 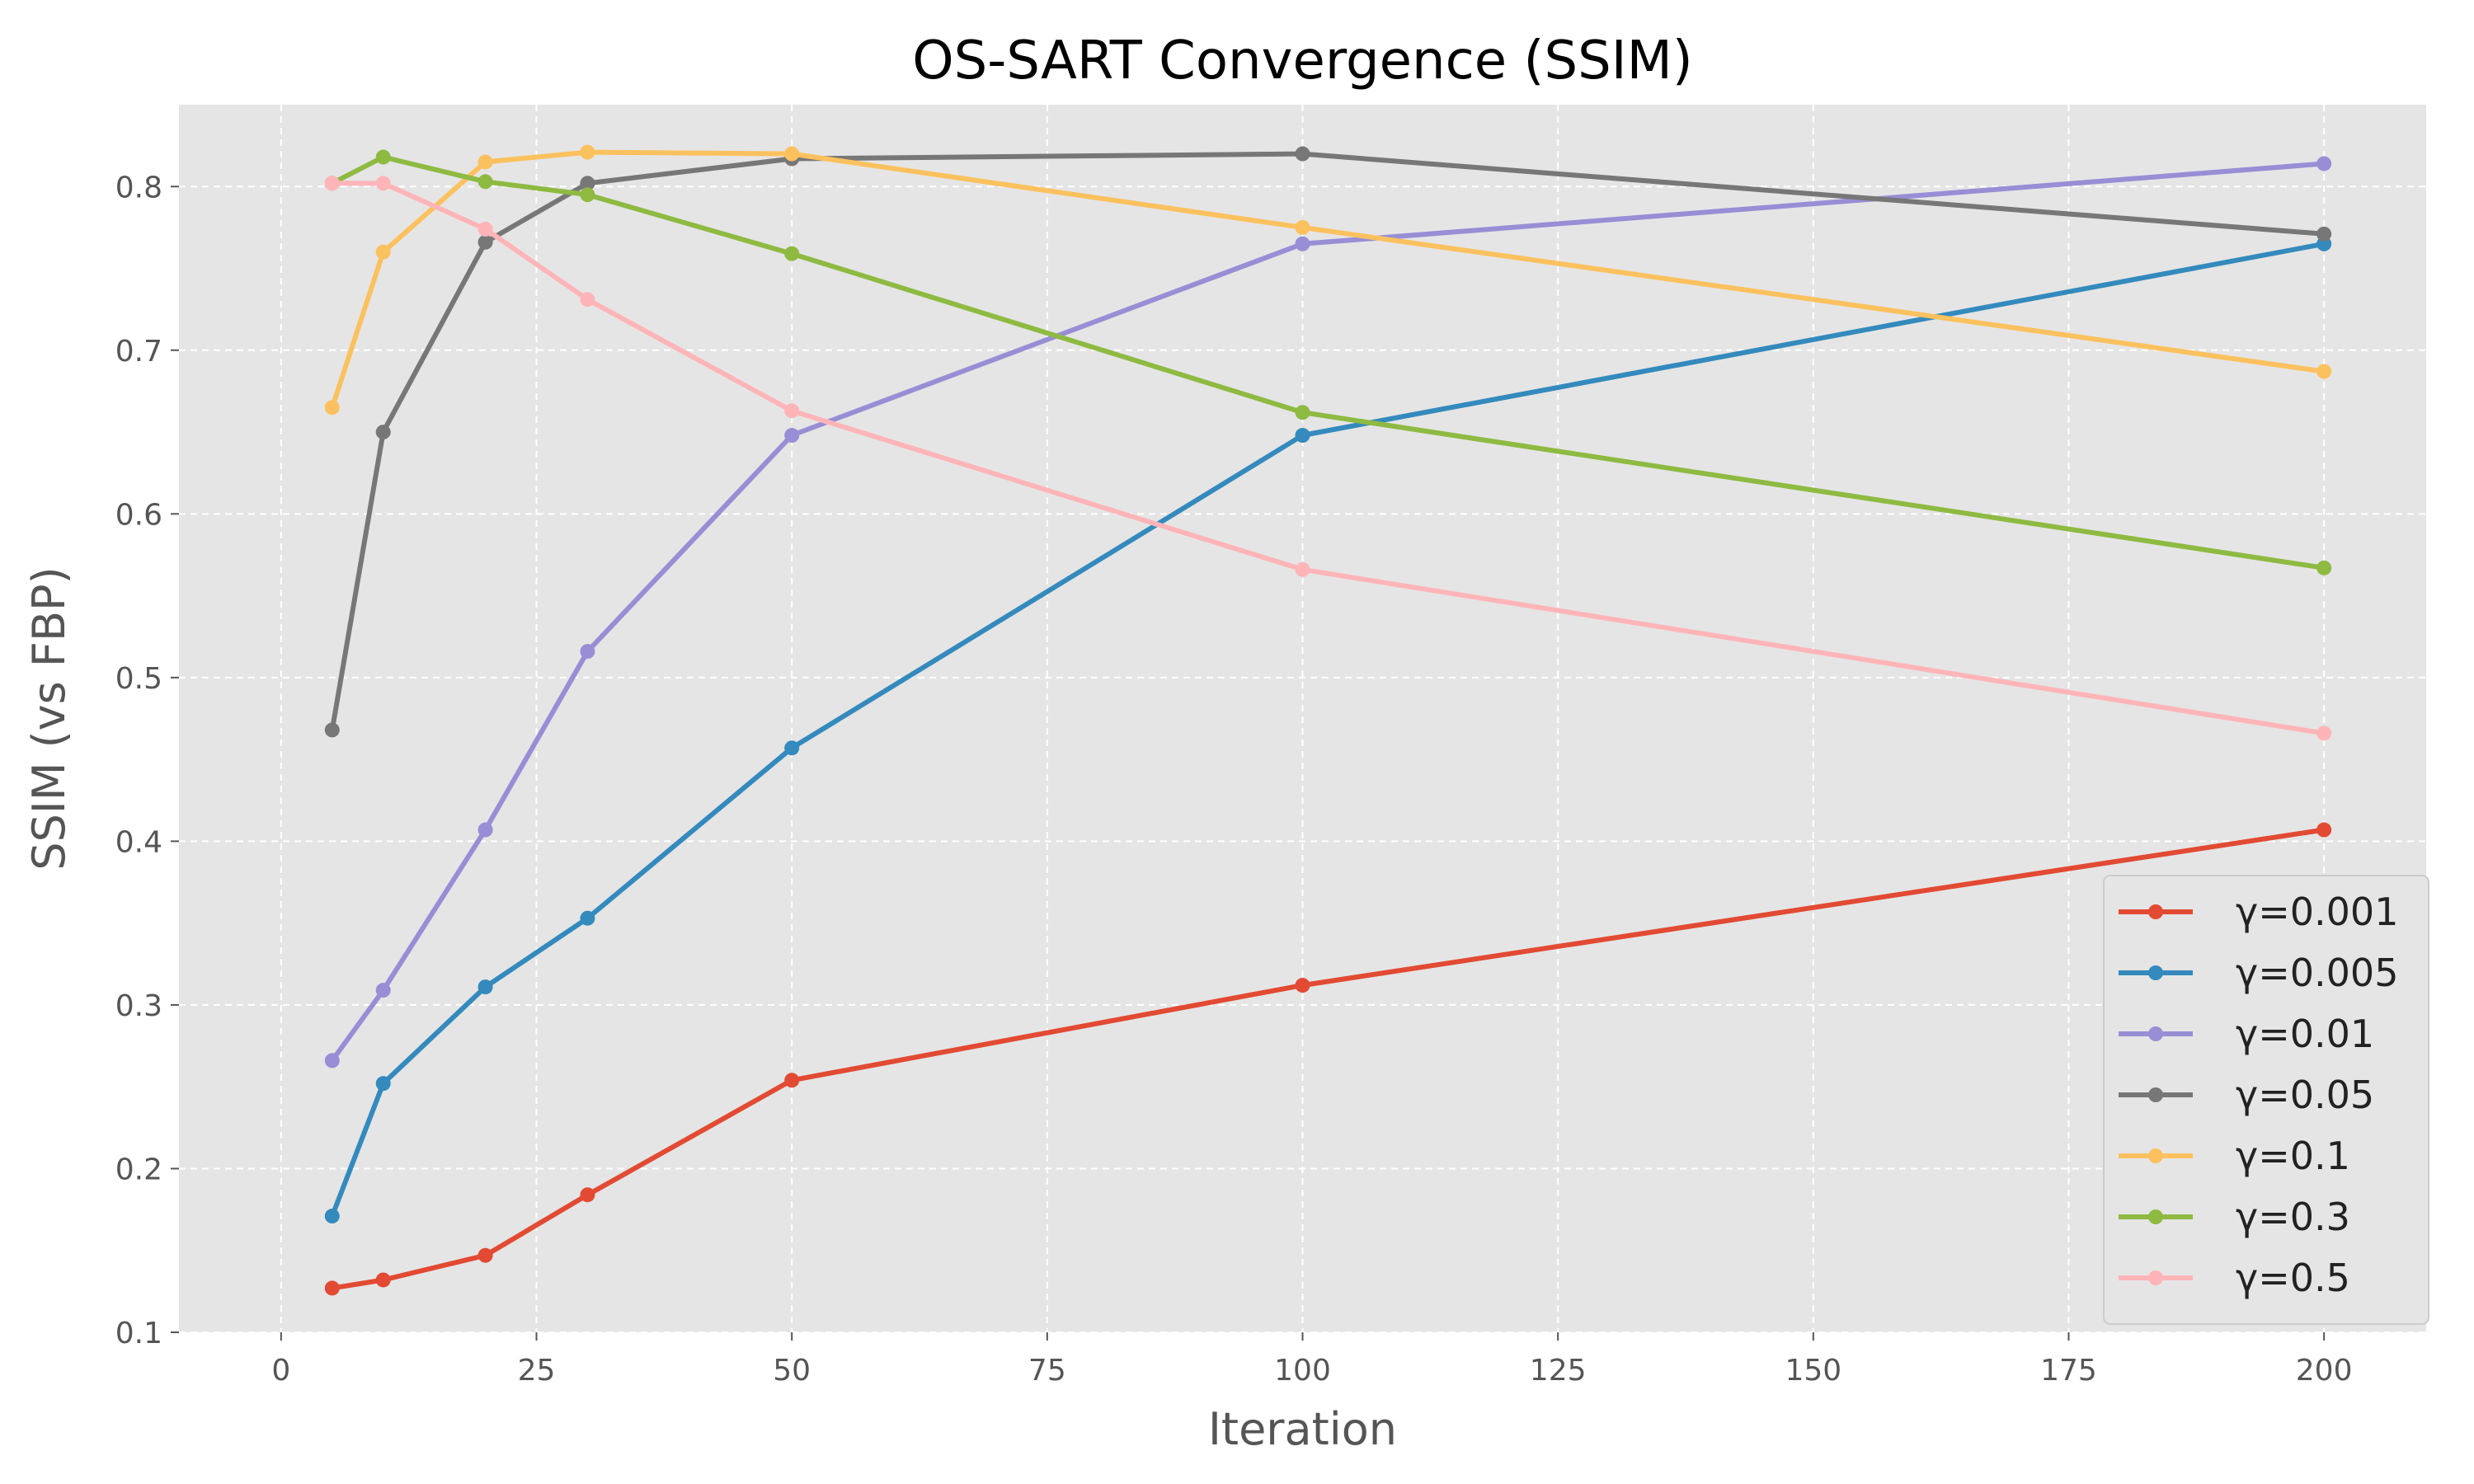 I want to click on legend-item: γ=0.05, so click(x=2246, y=1095).